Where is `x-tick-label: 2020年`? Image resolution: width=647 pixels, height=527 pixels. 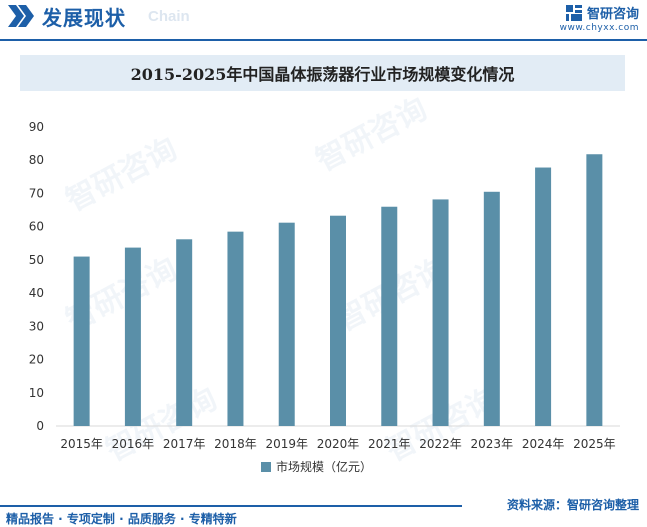 x-tick-label: 2020年 is located at coordinates (338, 444).